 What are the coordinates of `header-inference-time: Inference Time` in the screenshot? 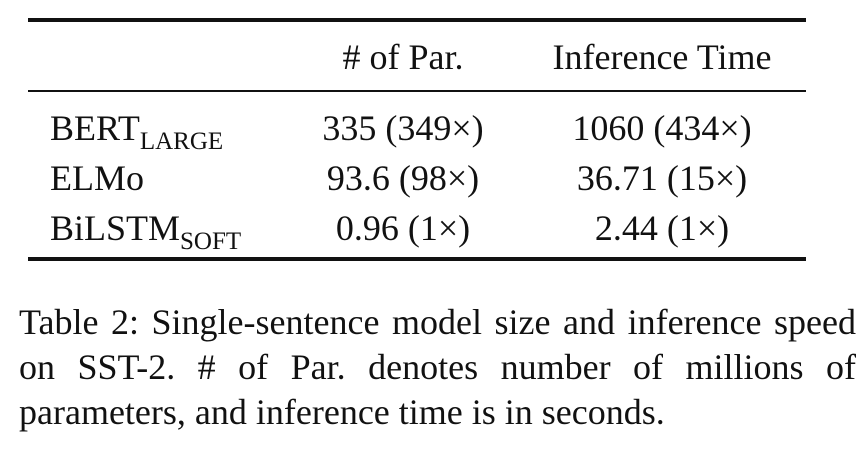 It's located at (662, 57).